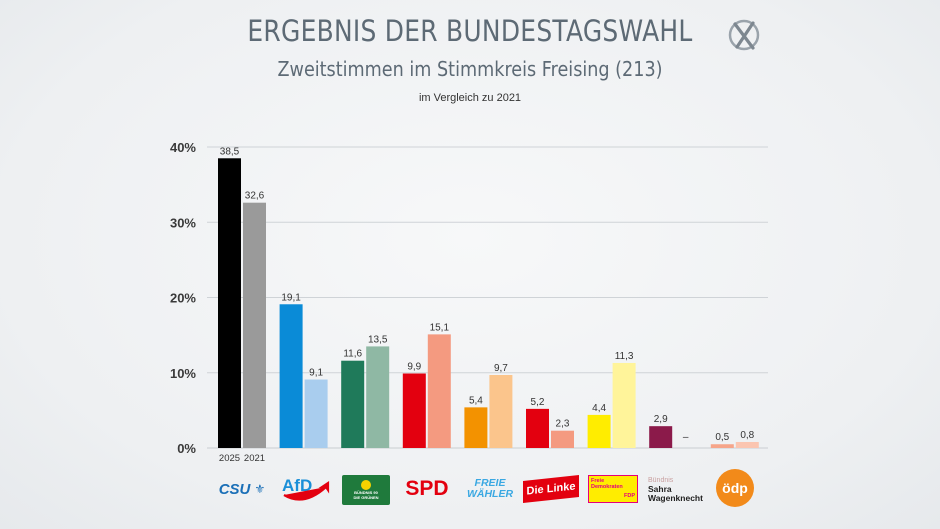 This screenshot has width=940, height=529. What do you see at coordinates (291, 297) in the screenshot?
I see `data-label: 19,1` at bounding box center [291, 297].